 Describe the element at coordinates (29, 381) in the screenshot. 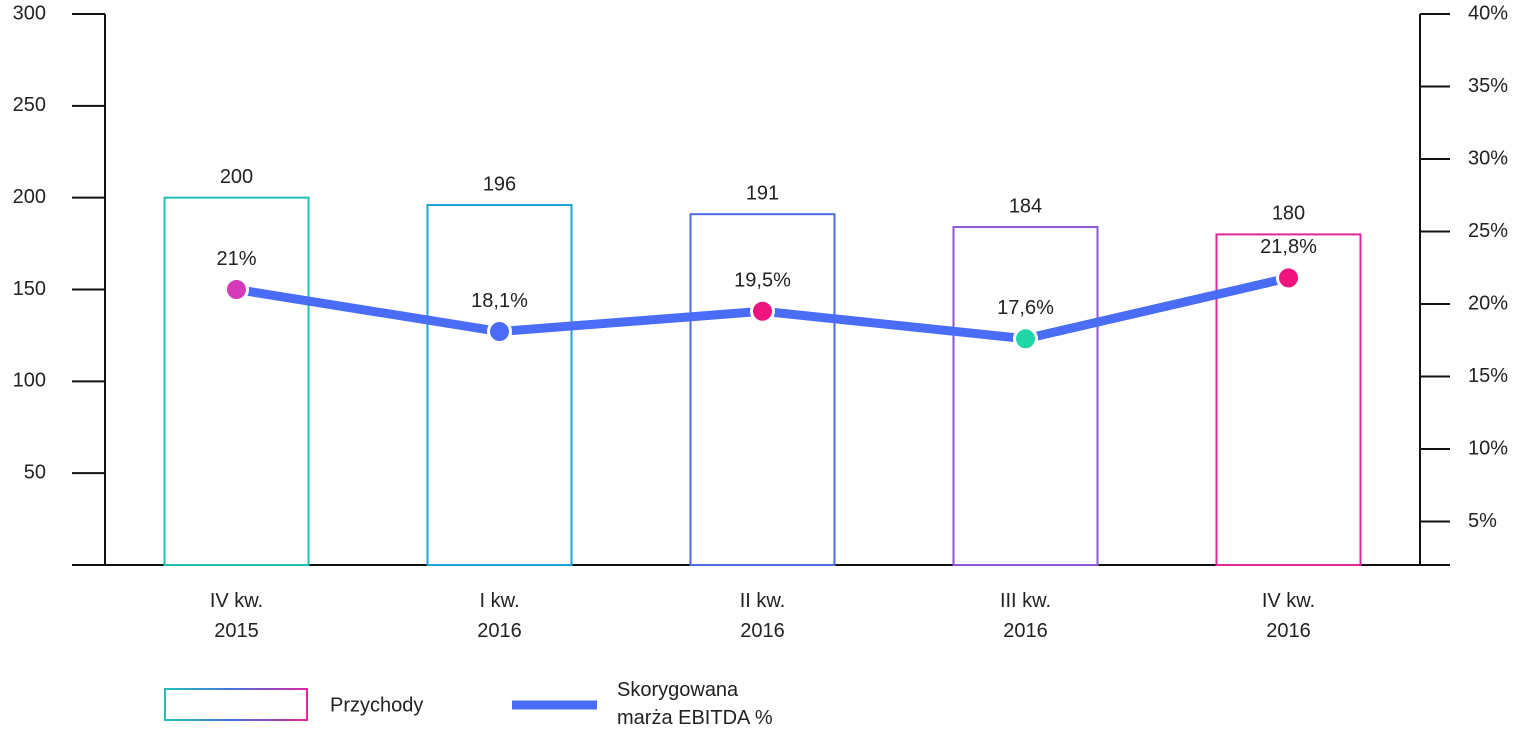

I see `y-tick-label: 100` at that location.